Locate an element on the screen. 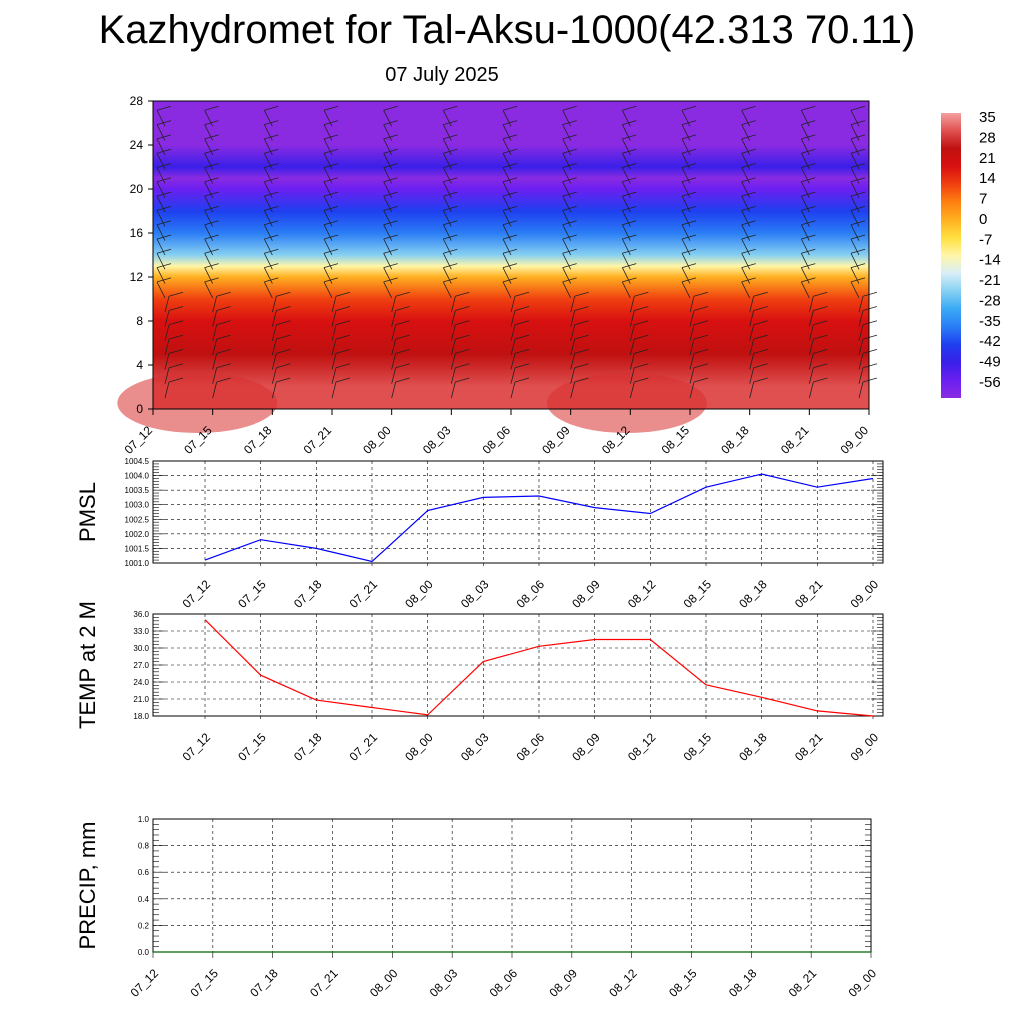  x-tick-label: 08_03 is located at coordinates (437, 440).